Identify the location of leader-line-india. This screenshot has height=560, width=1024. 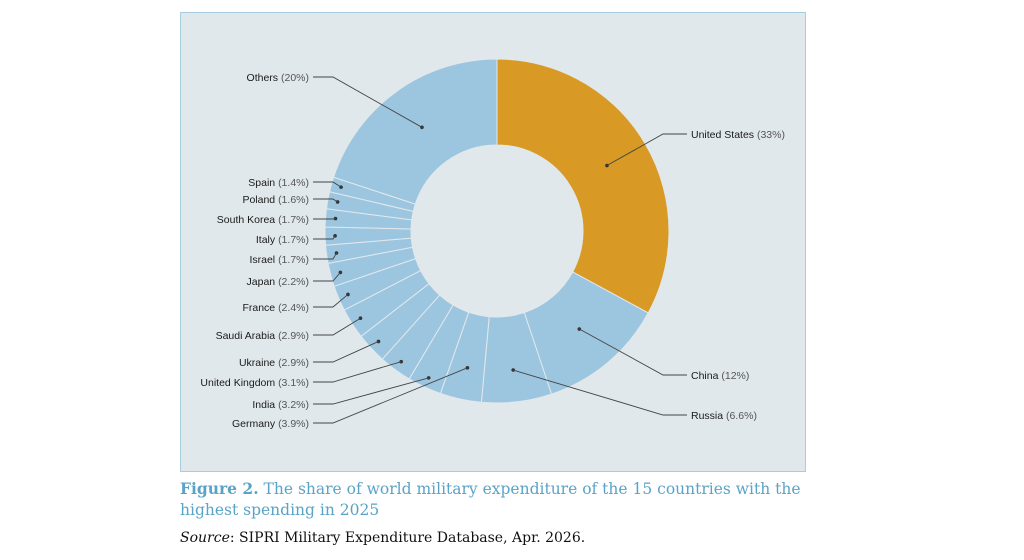
(371, 391).